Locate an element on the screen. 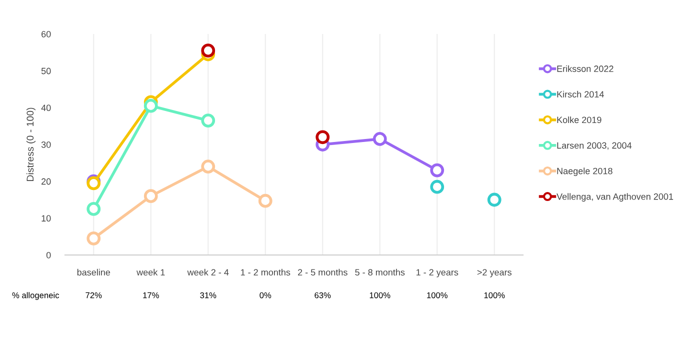 Image resolution: width=677 pixels, height=337 pixels. y-tick-label: 60 is located at coordinates (46, 34).